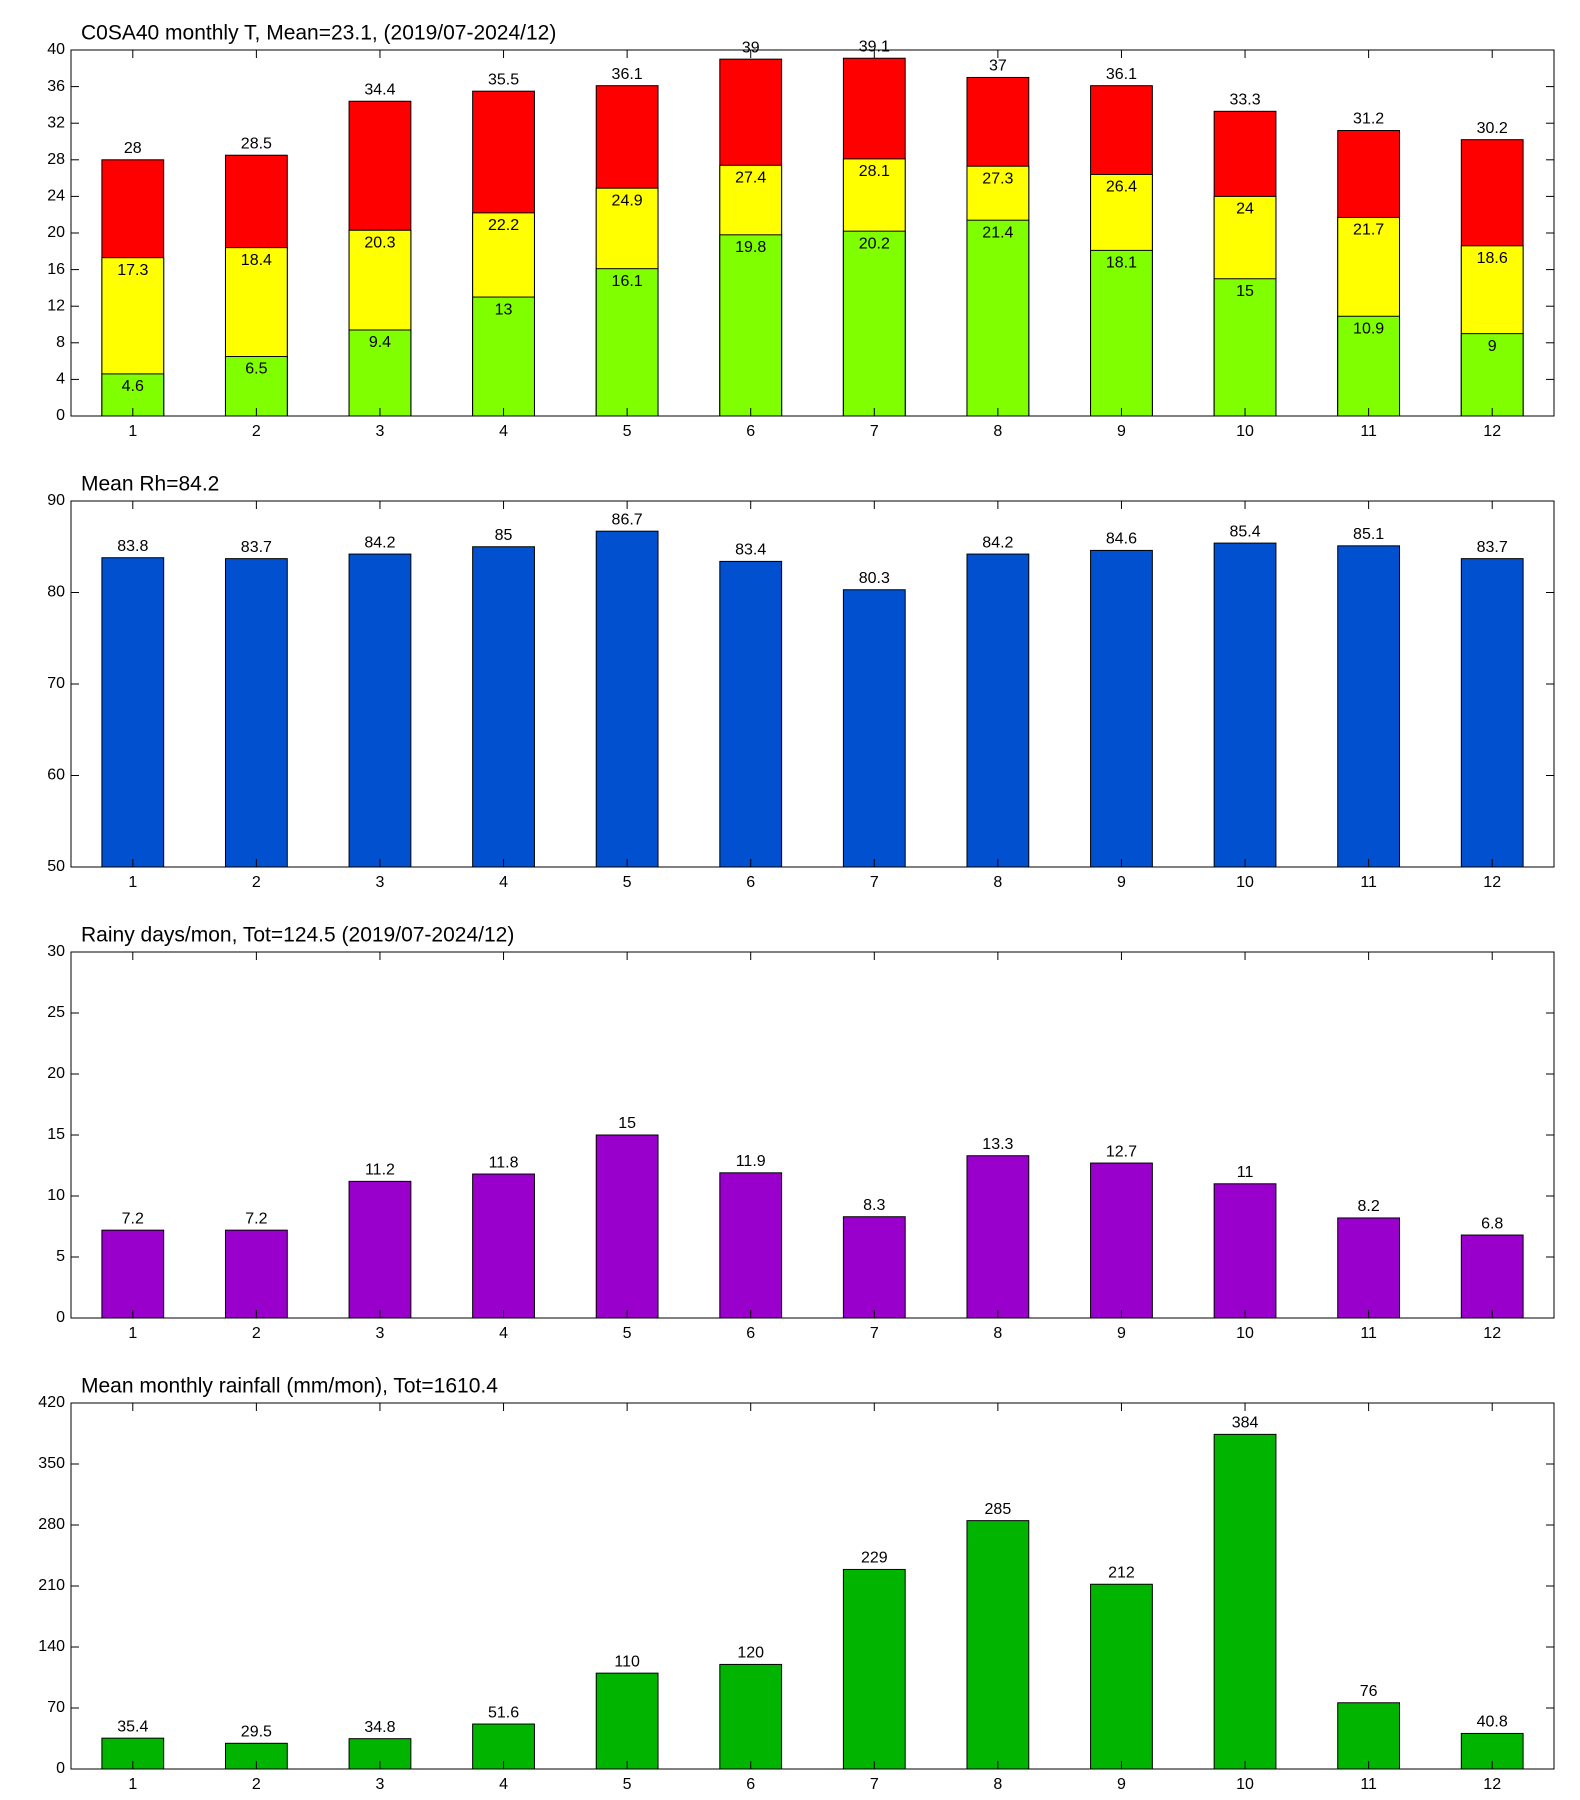  What do you see at coordinates (750, 247) in the screenshot?
I see `data-label: 19.8` at bounding box center [750, 247].